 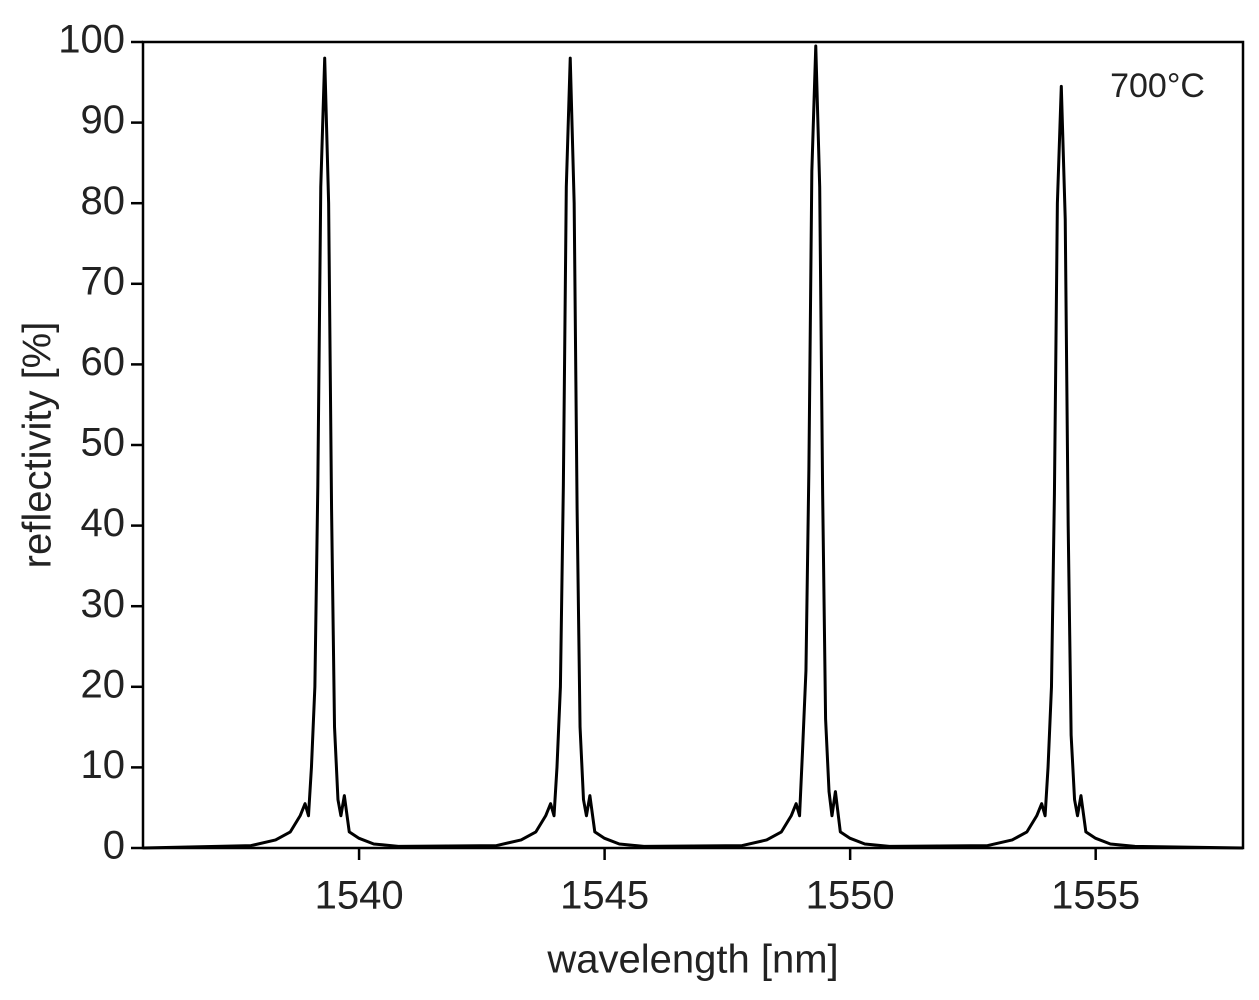 I want to click on y-tick-label: 30, so click(x=103, y=604).